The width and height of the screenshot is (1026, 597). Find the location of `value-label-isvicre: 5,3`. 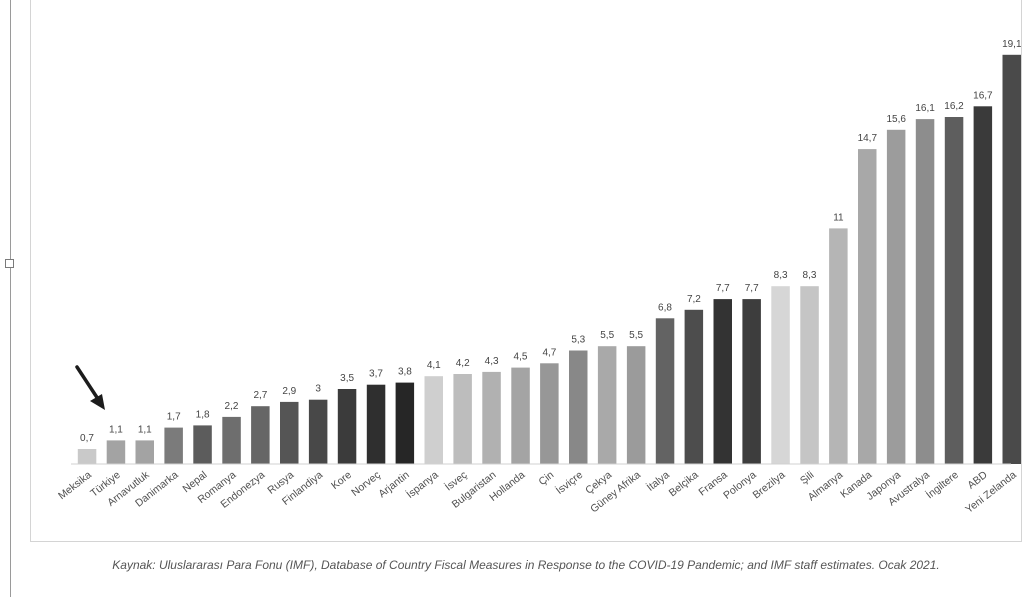

value-label-isvicre: 5,3 is located at coordinates (578, 340).